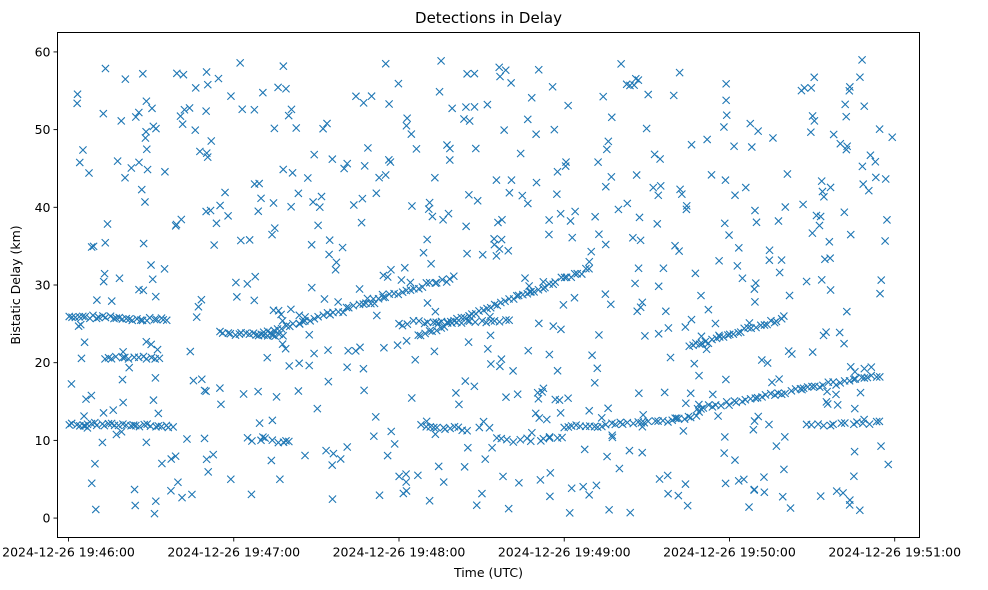  I want to click on track-12-point, so click(879, 421).